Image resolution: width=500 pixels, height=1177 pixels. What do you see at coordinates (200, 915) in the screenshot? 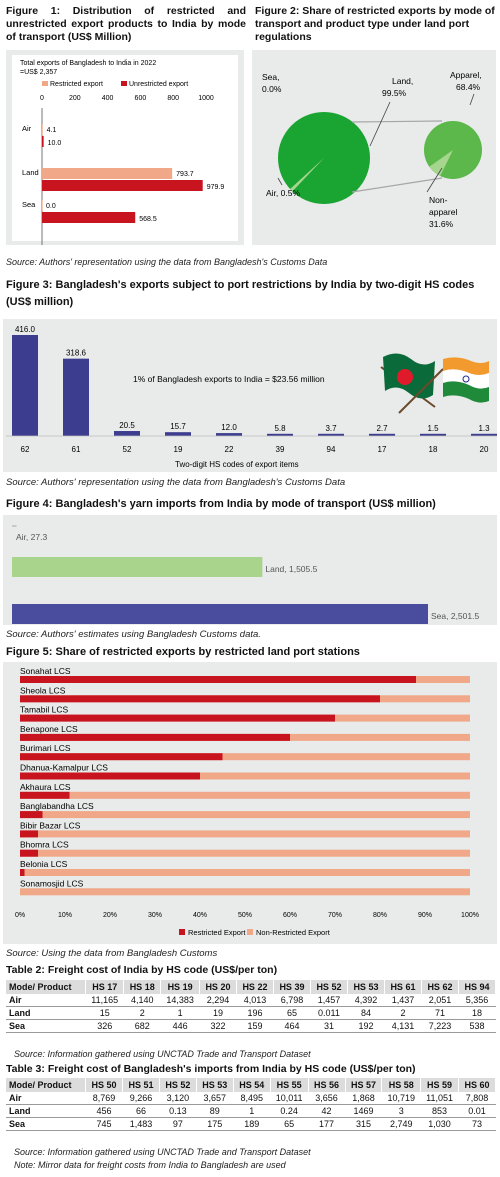
I see `figure5-xtick-label: 40%` at bounding box center [200, 915].